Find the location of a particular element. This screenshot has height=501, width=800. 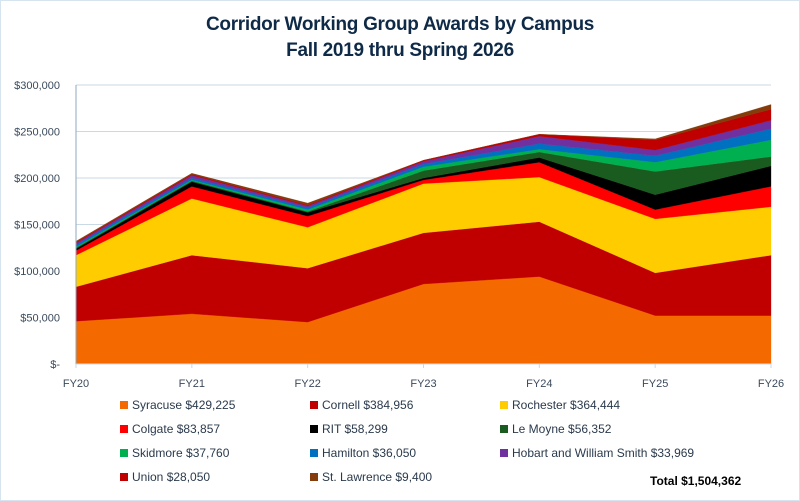

legend-item: Rochester $364,444 is located at coordinates (560, 405).